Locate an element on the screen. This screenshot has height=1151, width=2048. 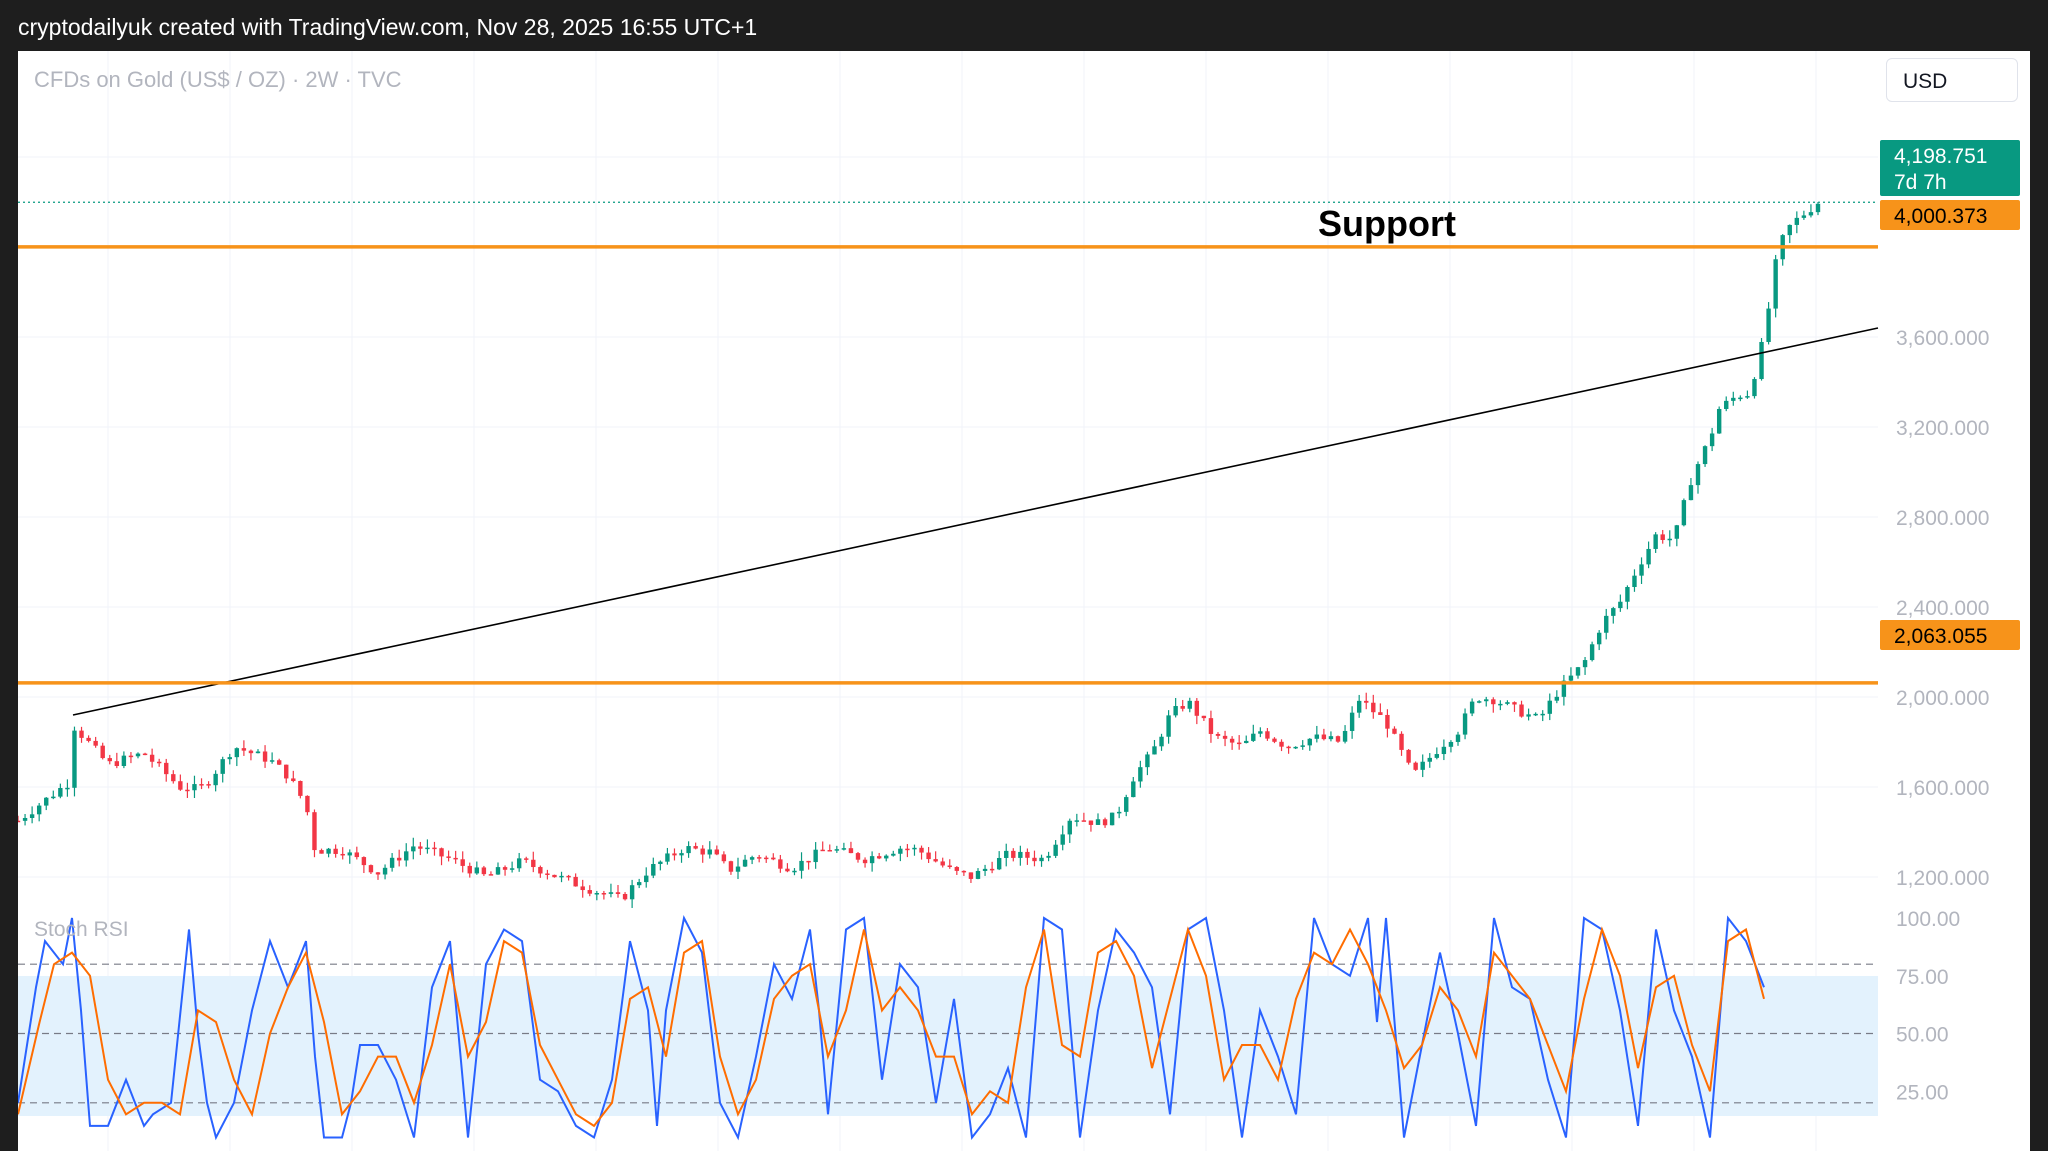
last-price-label: 4,198.751 is located at coordinates (1940, 156).